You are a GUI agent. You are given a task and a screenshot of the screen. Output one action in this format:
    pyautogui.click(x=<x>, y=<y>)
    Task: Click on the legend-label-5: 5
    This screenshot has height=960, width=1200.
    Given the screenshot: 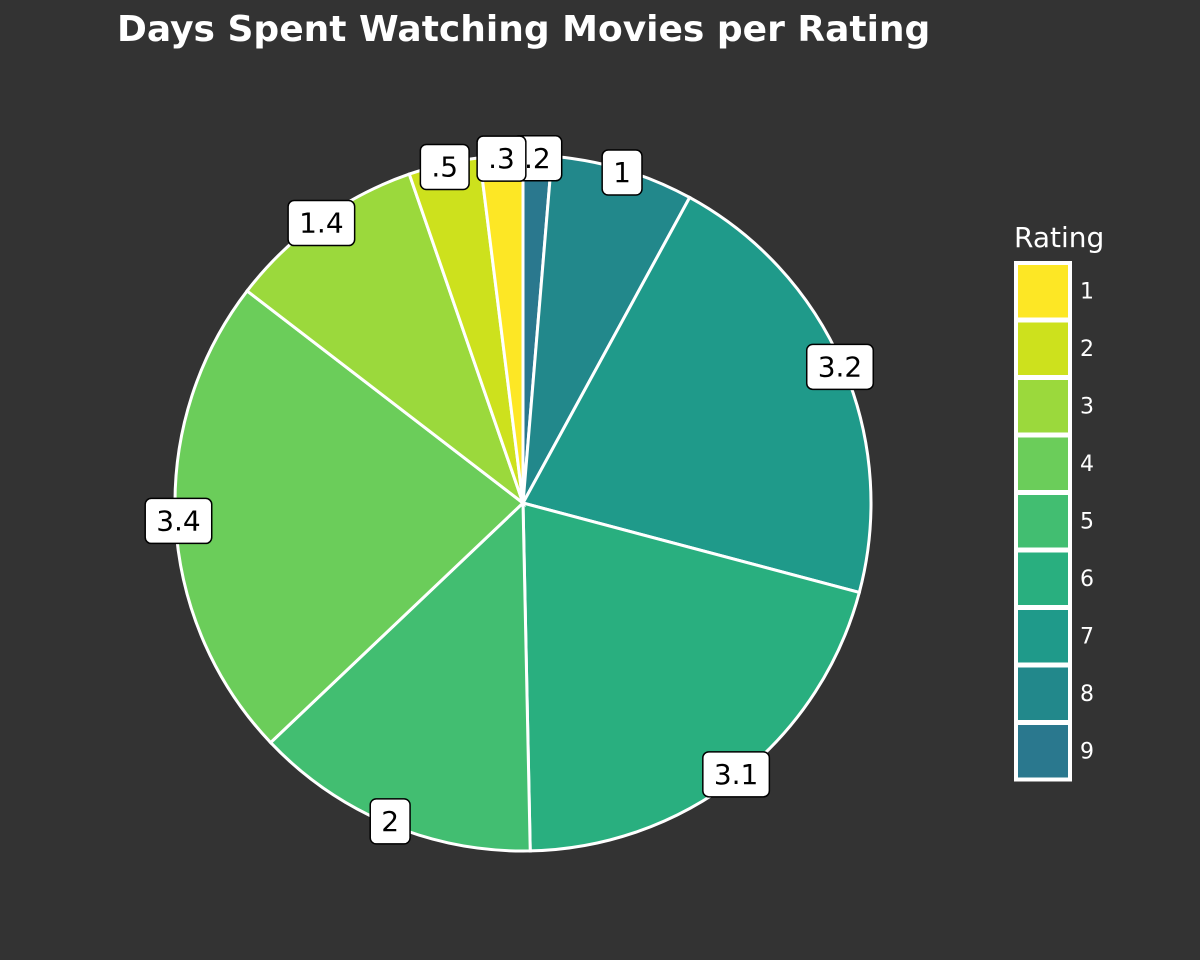 What is the action you would take?
    pyautogui.click(x=1087, y=521)
    